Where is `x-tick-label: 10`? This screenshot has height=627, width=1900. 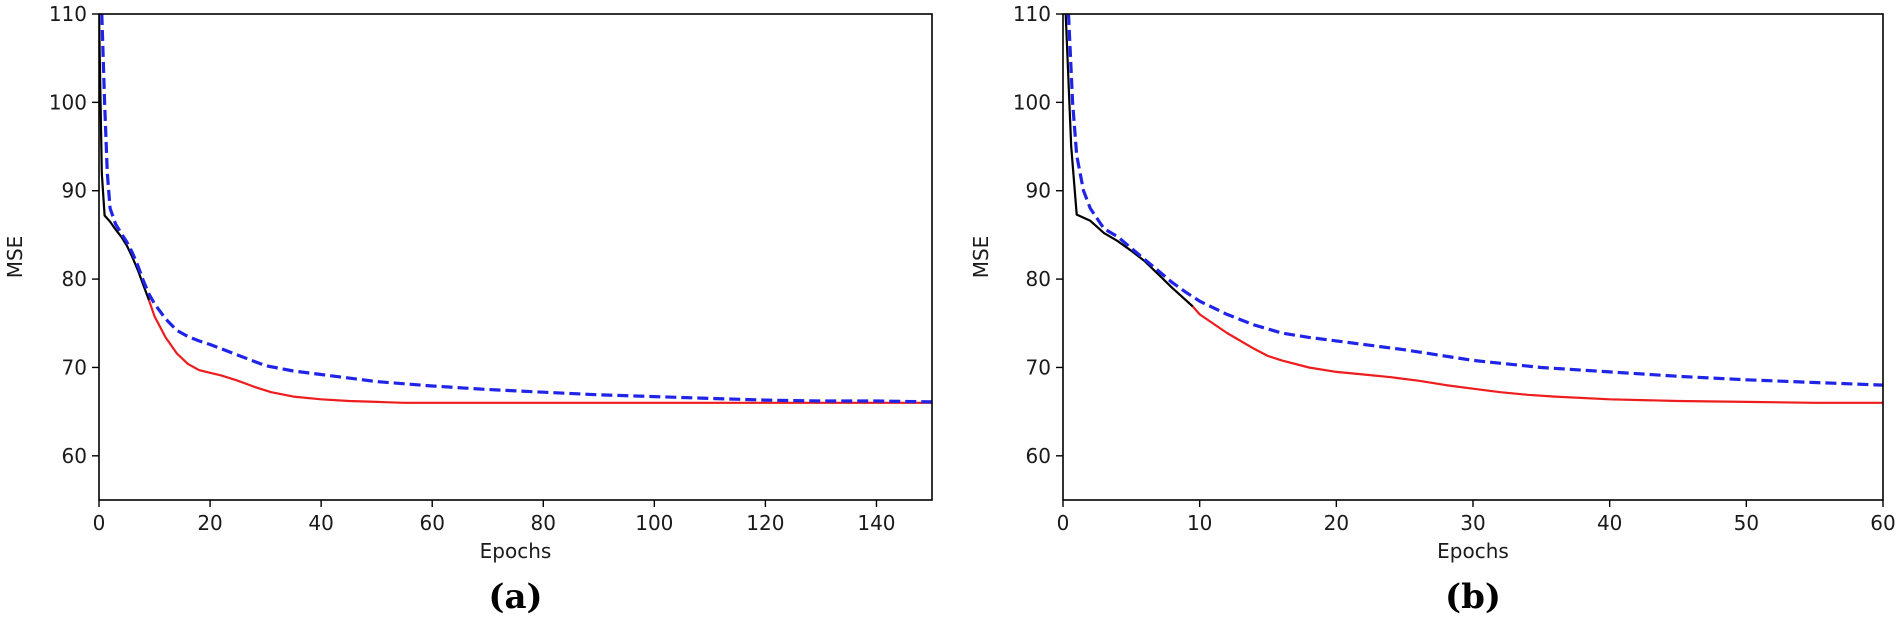
x-tick-label: 10 is located at coordinates (1199, 523).